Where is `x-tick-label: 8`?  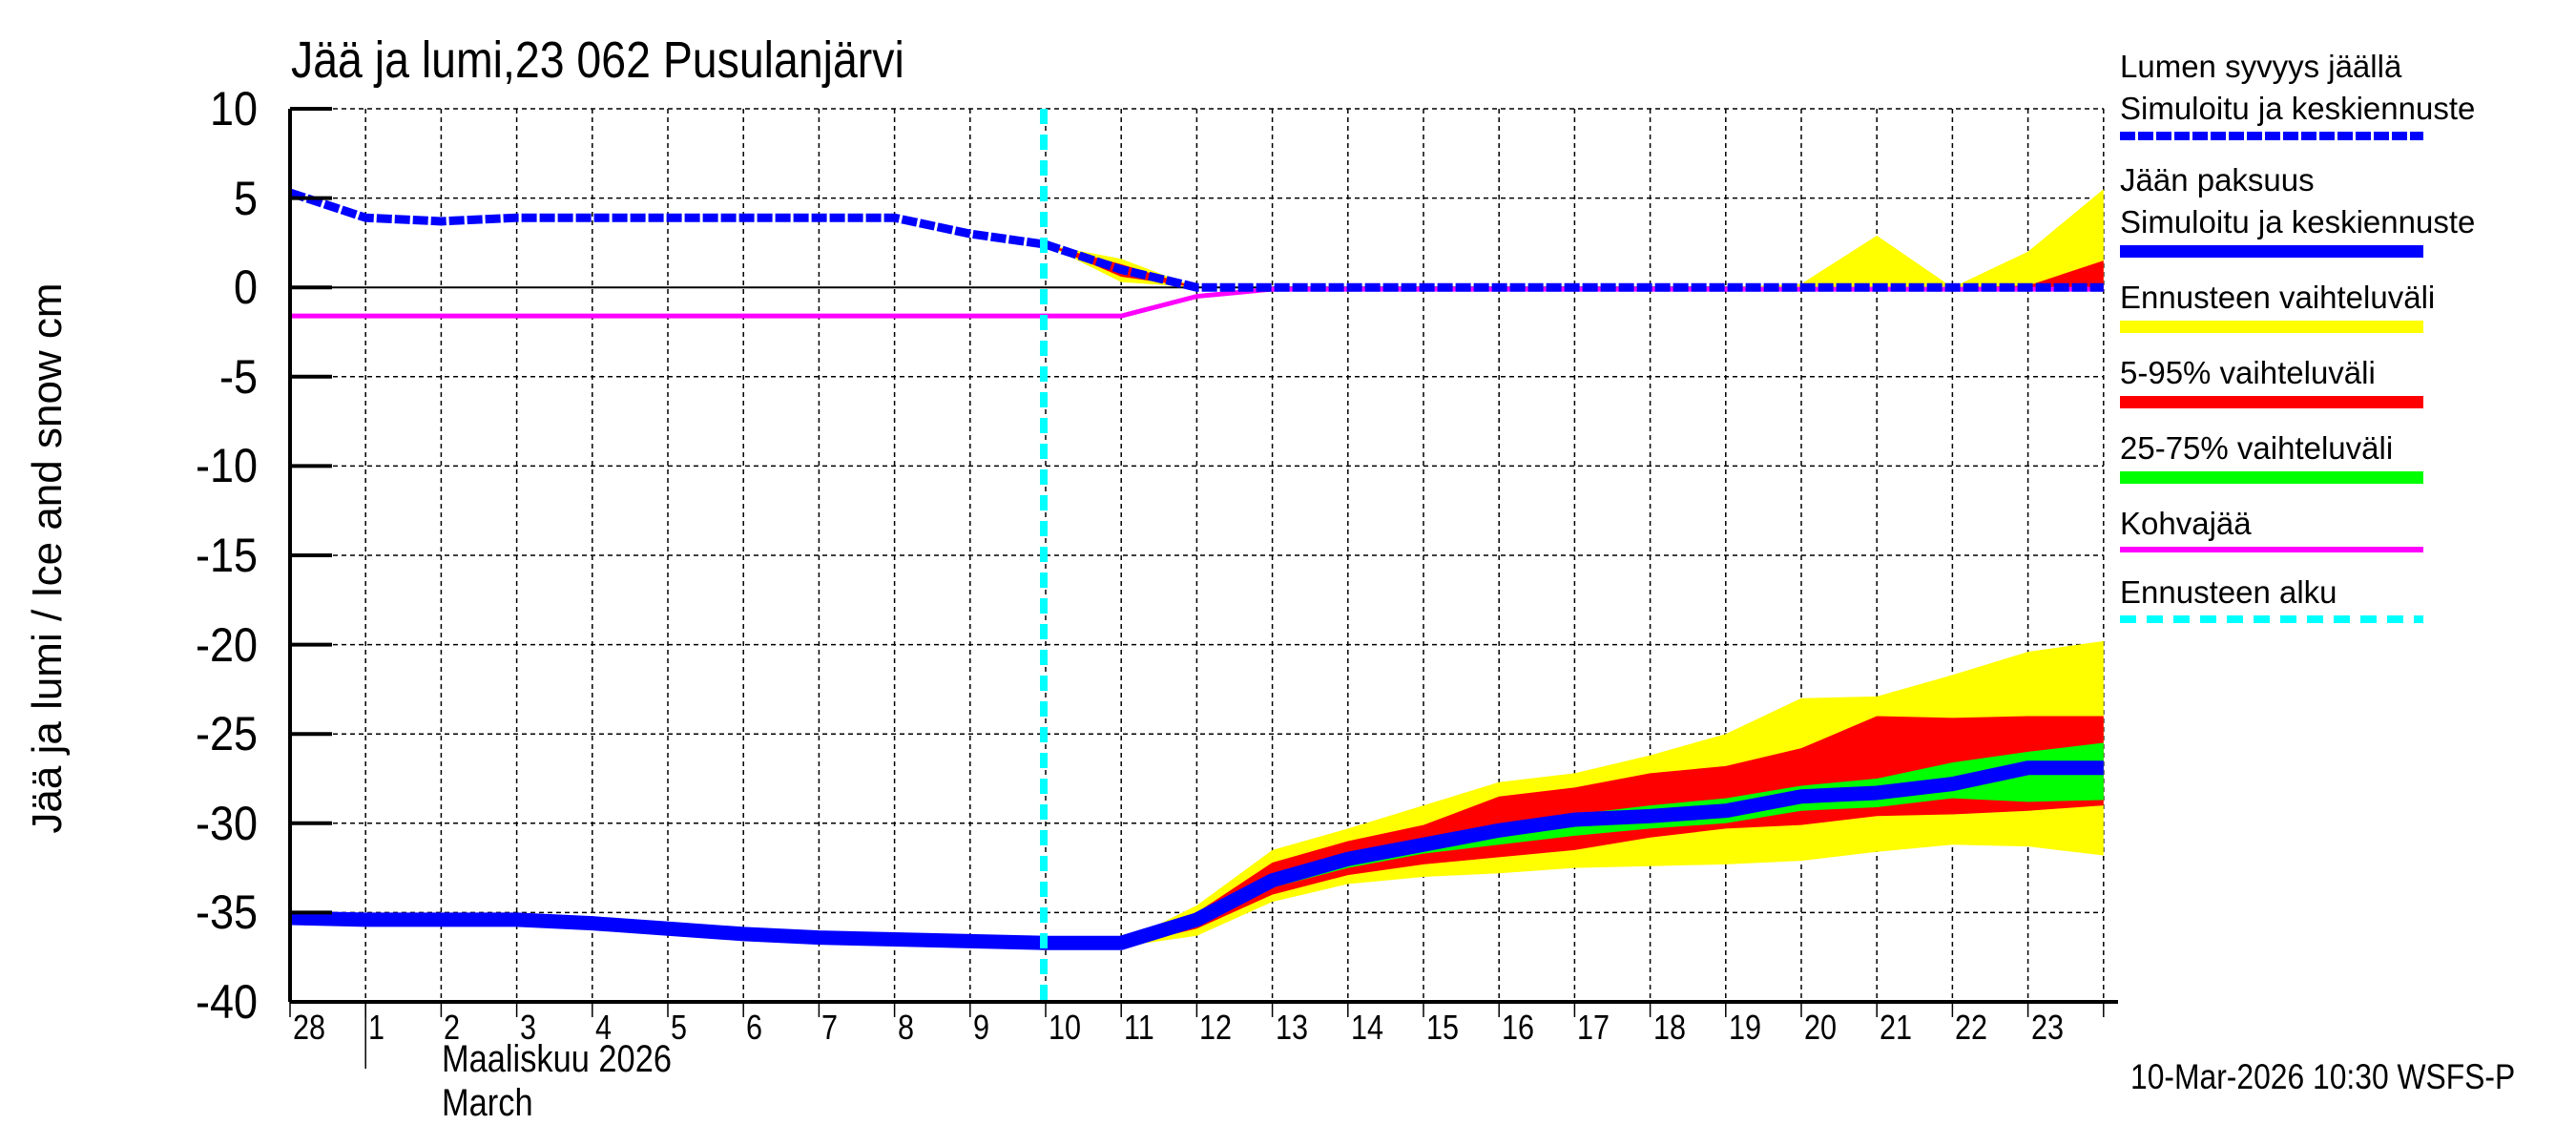 x-tick-label: 8 is located at coordinates (905, 1027).